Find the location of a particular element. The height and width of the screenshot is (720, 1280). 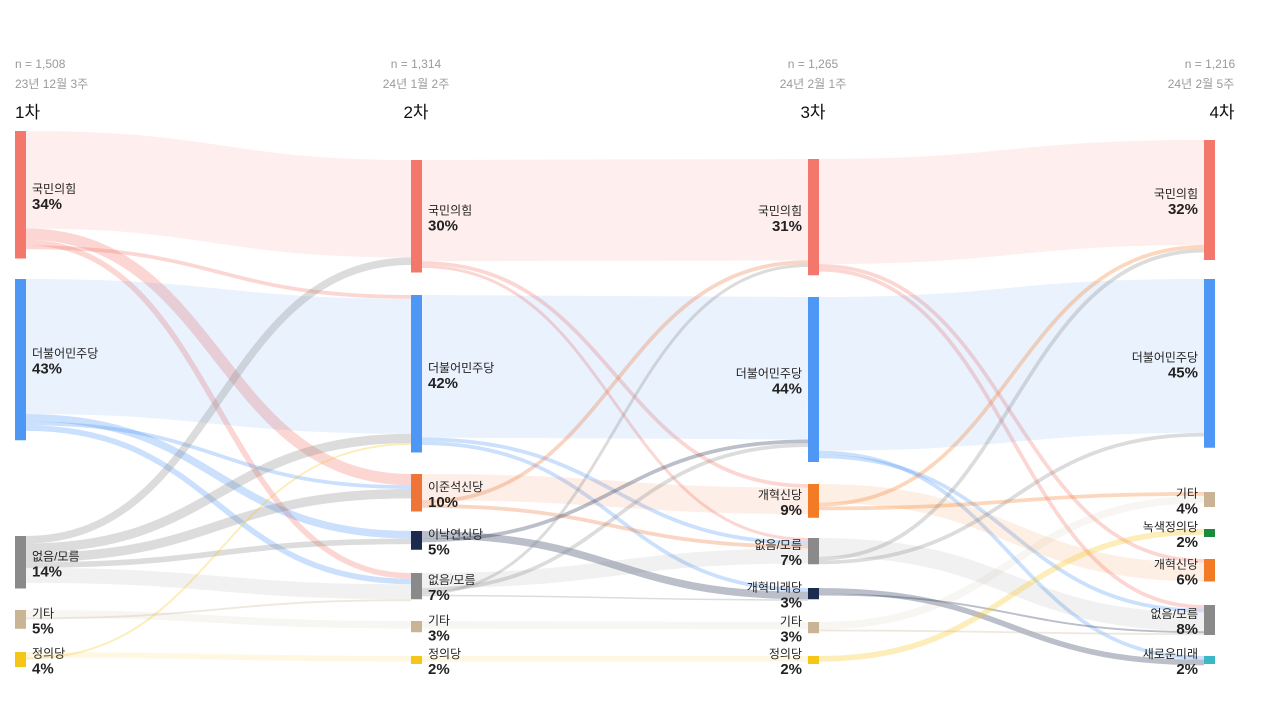

node-label-pct: 9% is located at coordinates (791, 510).